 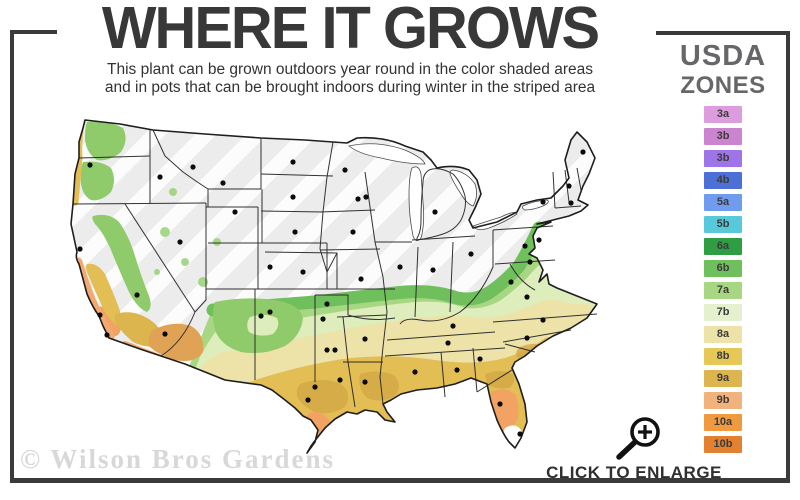 What do you see at coordinates (723, 56) in the screenshot?
I see `legend-title-usda: USDA` at bounding box center [723, 56].